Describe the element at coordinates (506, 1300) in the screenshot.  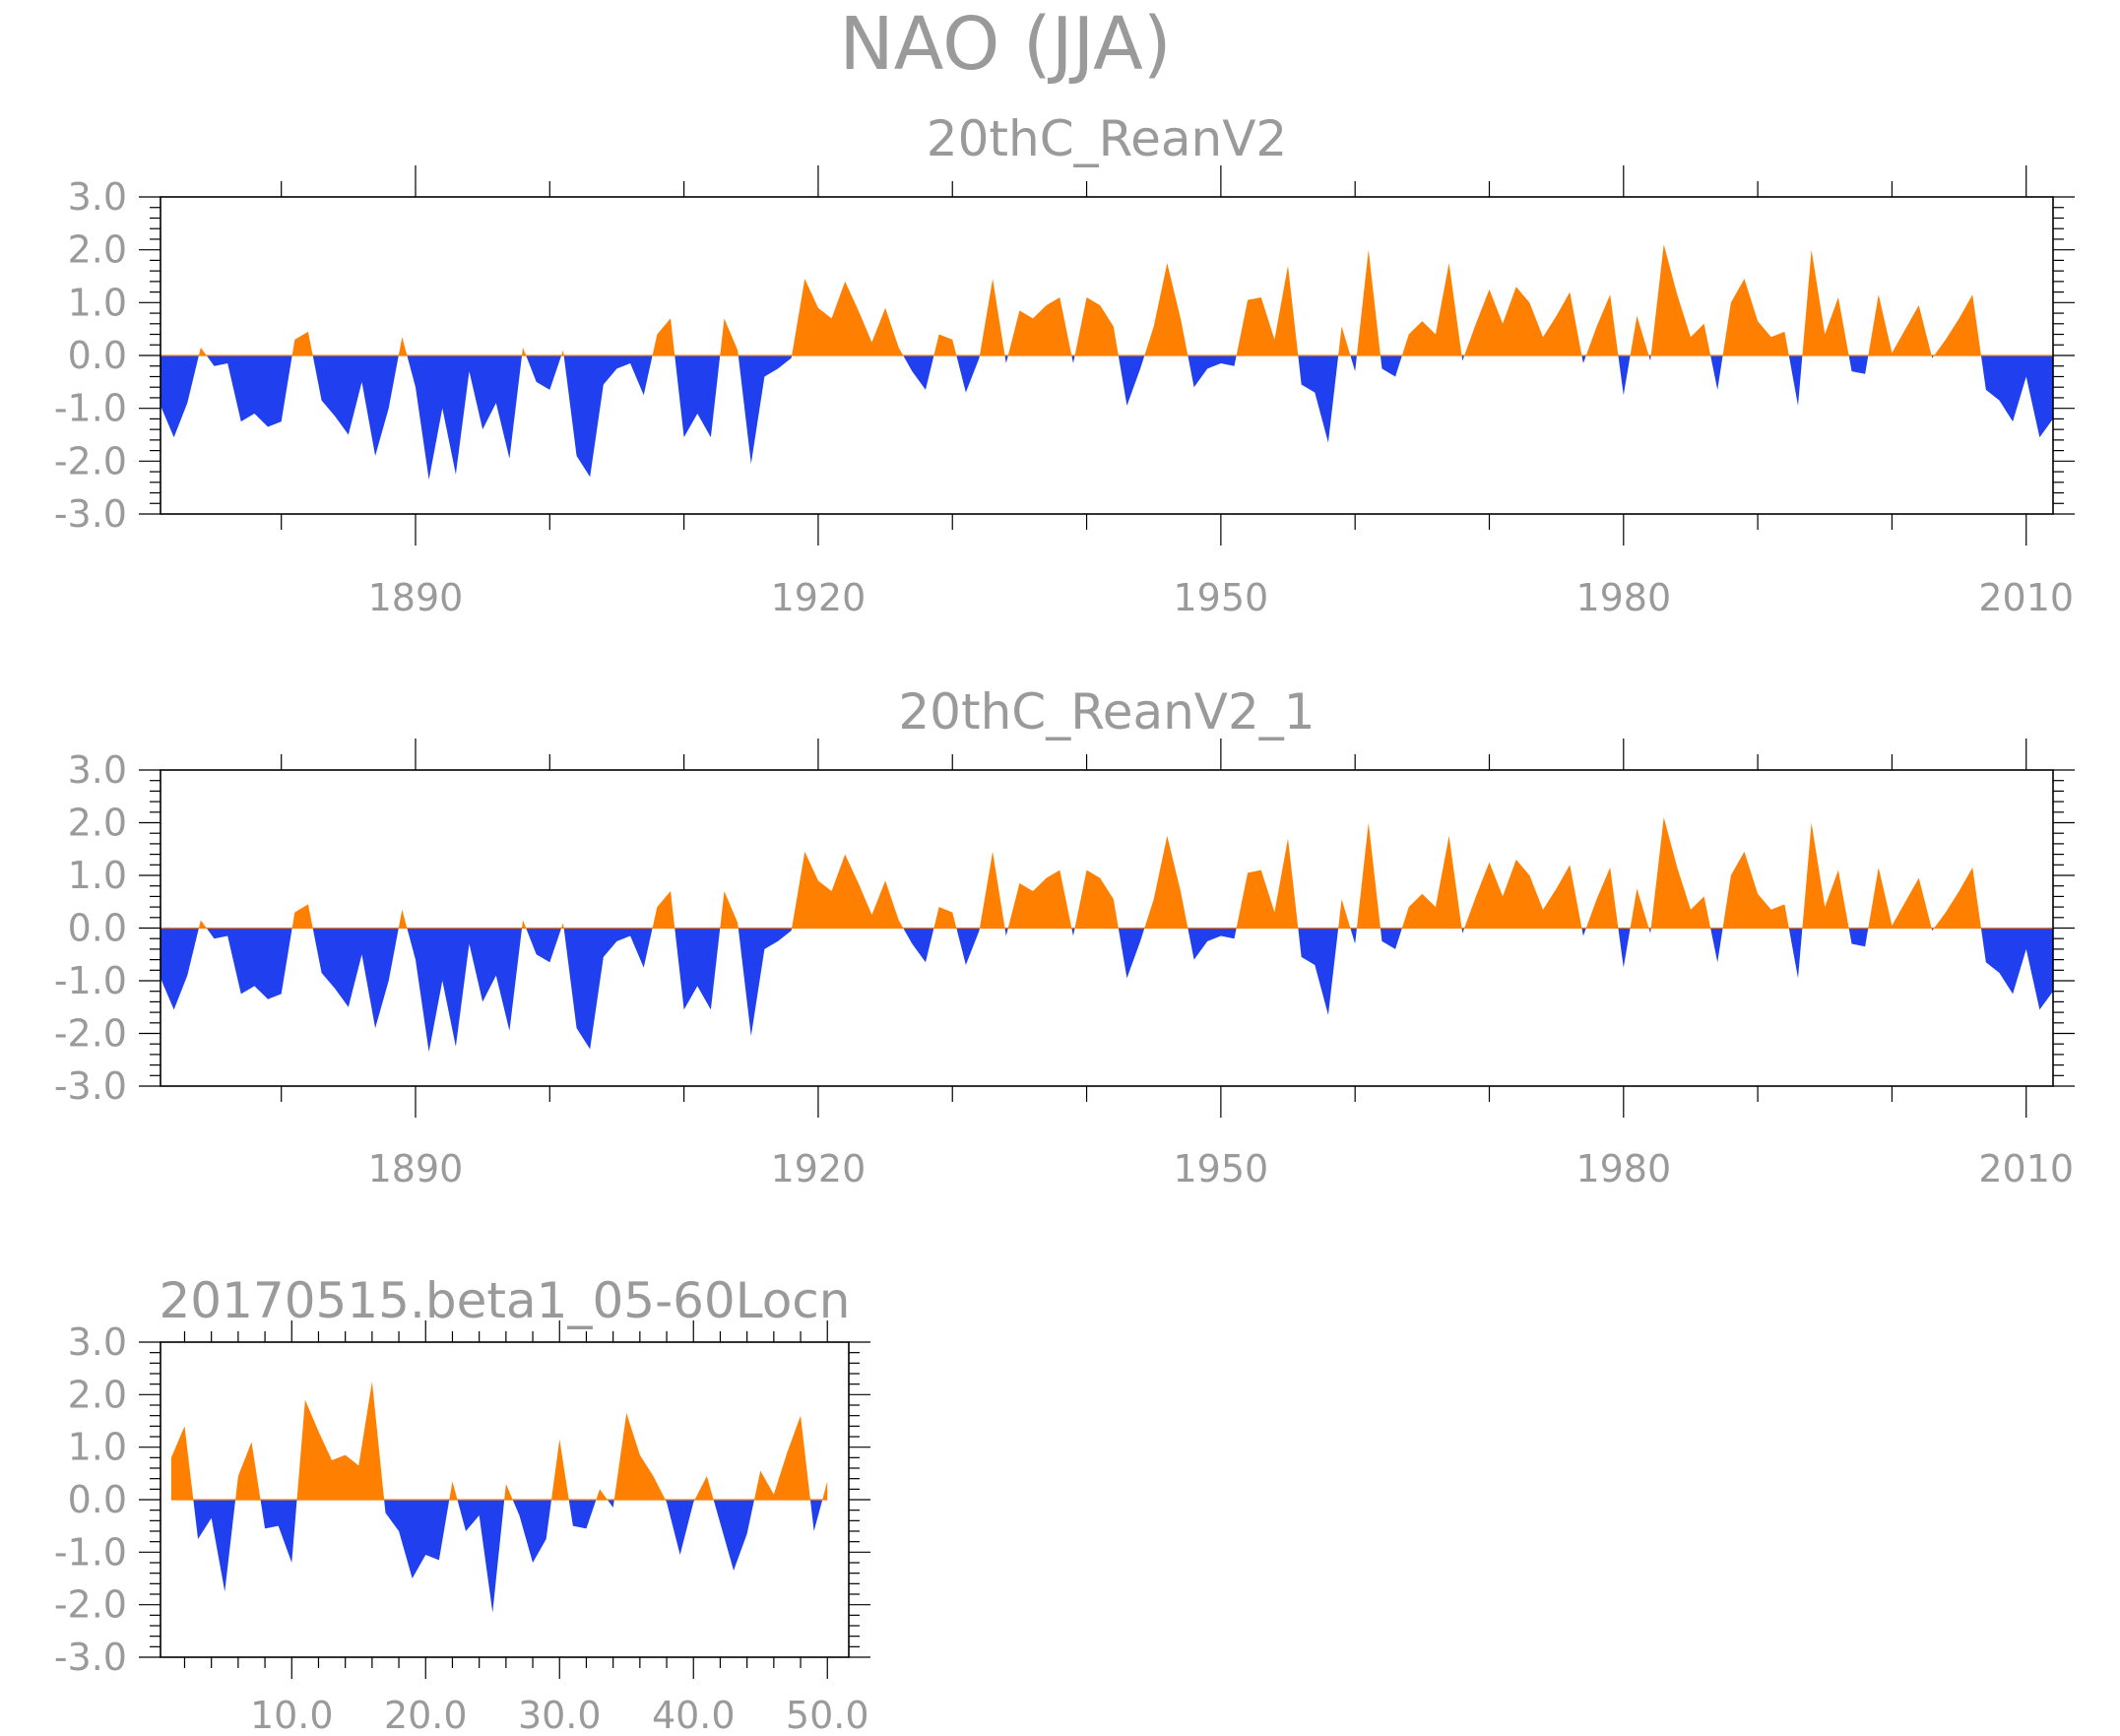
I see `panel-title: 20170515.beta1_05-60Locn` at that location.